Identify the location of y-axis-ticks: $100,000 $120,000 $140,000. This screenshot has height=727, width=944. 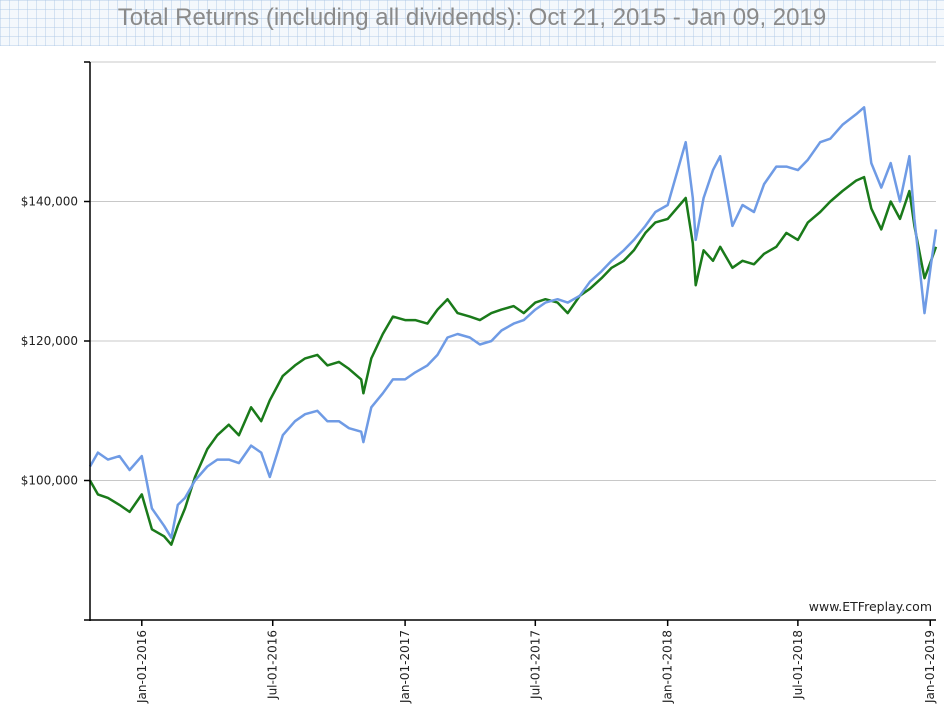
(55, 341).